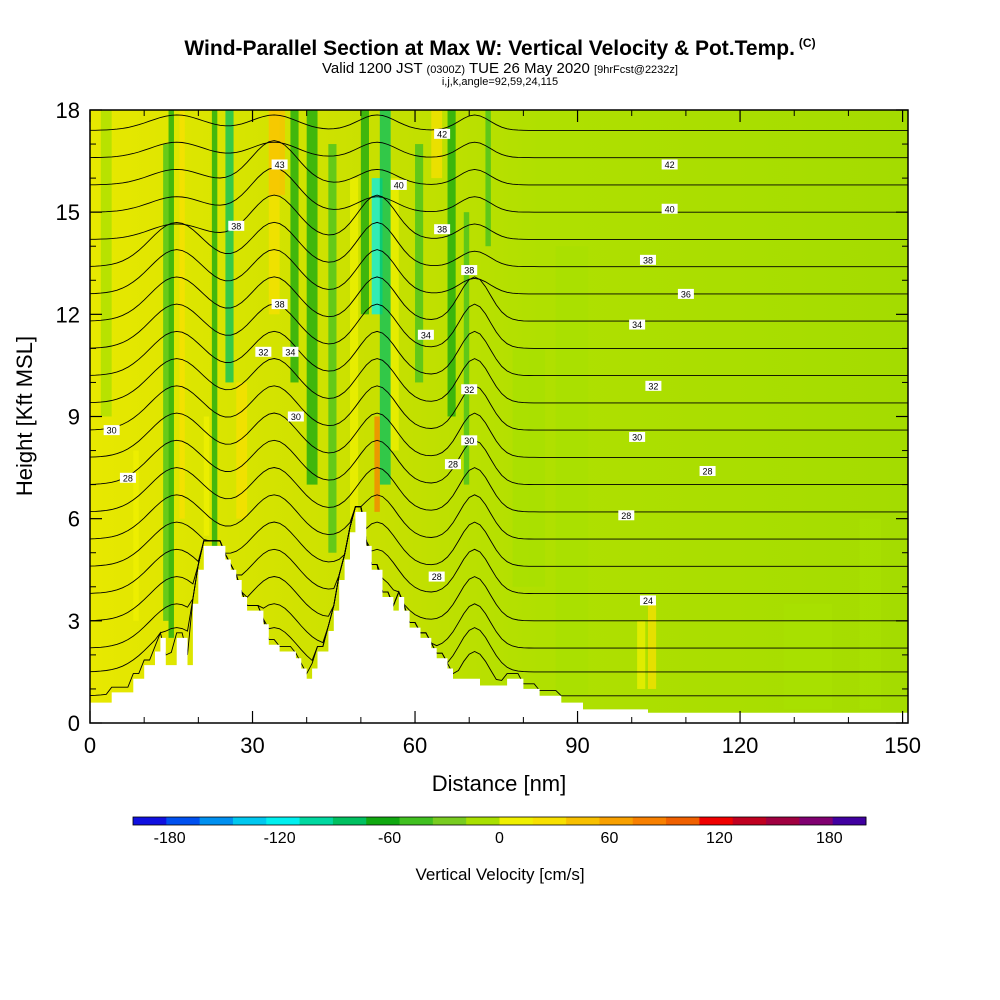 Image resolution: width=1000 pixels, height=1000 pixels. I want to click on isentrope-label: 40, so click(398, 184).